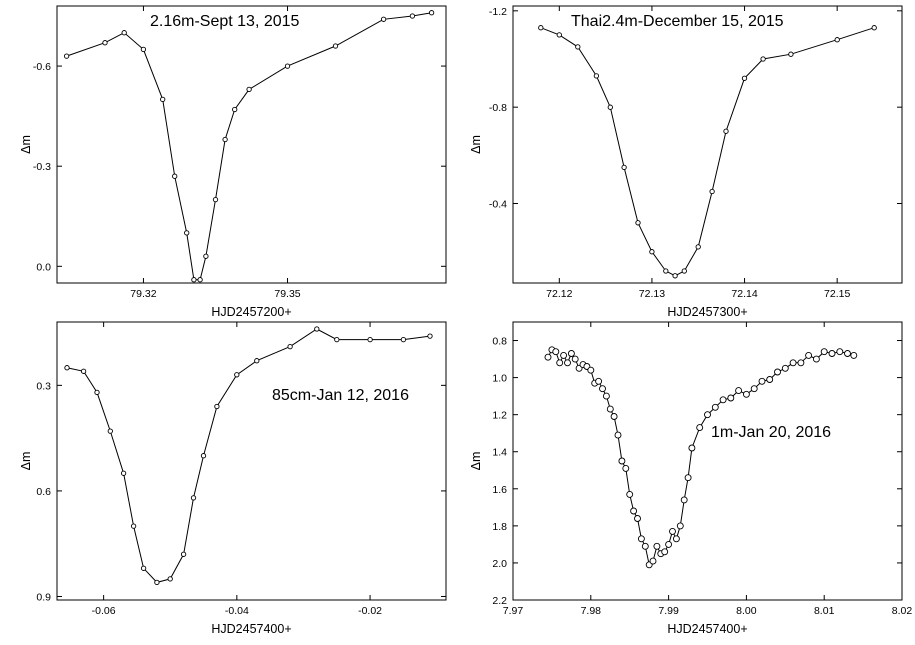  What do you see at coordinates (746, 611) in the screenshot?
I see `x-tick-label: 8.00` at bounding box center [746, 611].